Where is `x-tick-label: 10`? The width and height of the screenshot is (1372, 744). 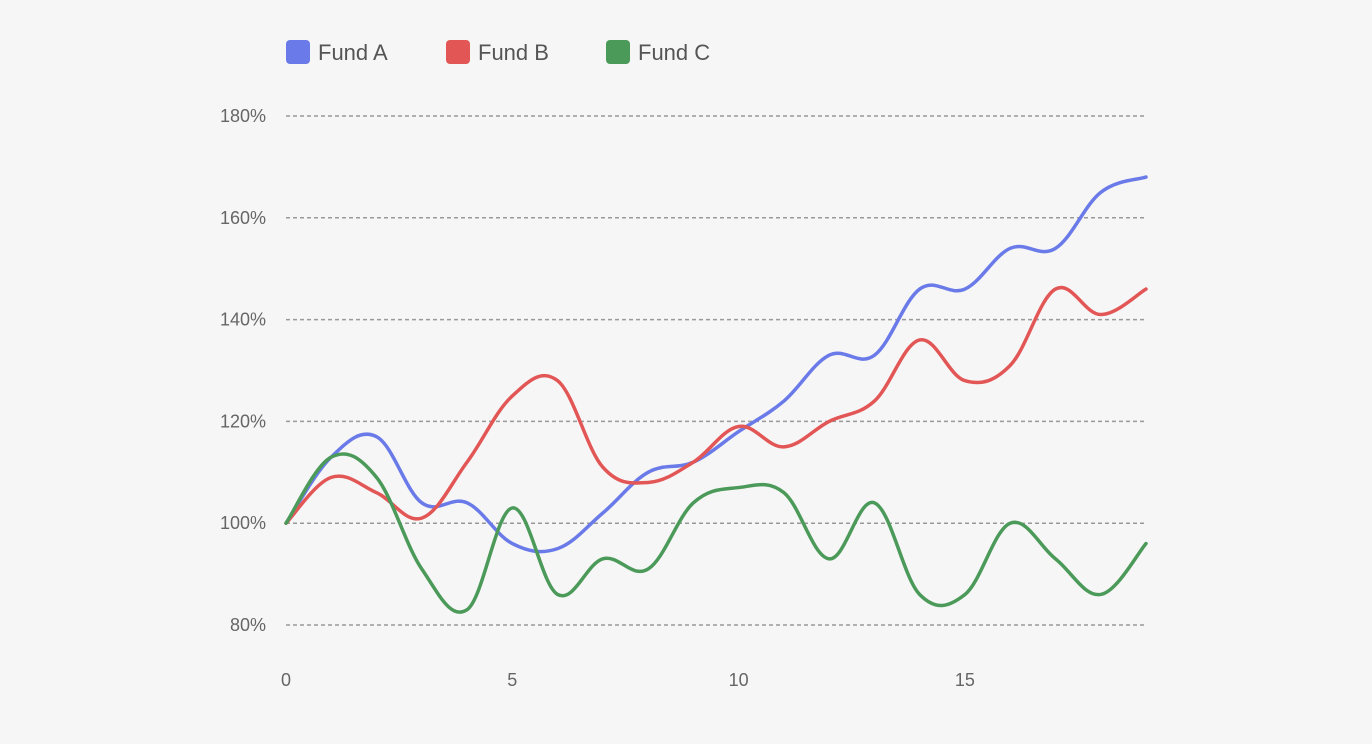
x-tick-label: 10 is located at coordinates (739, 680).